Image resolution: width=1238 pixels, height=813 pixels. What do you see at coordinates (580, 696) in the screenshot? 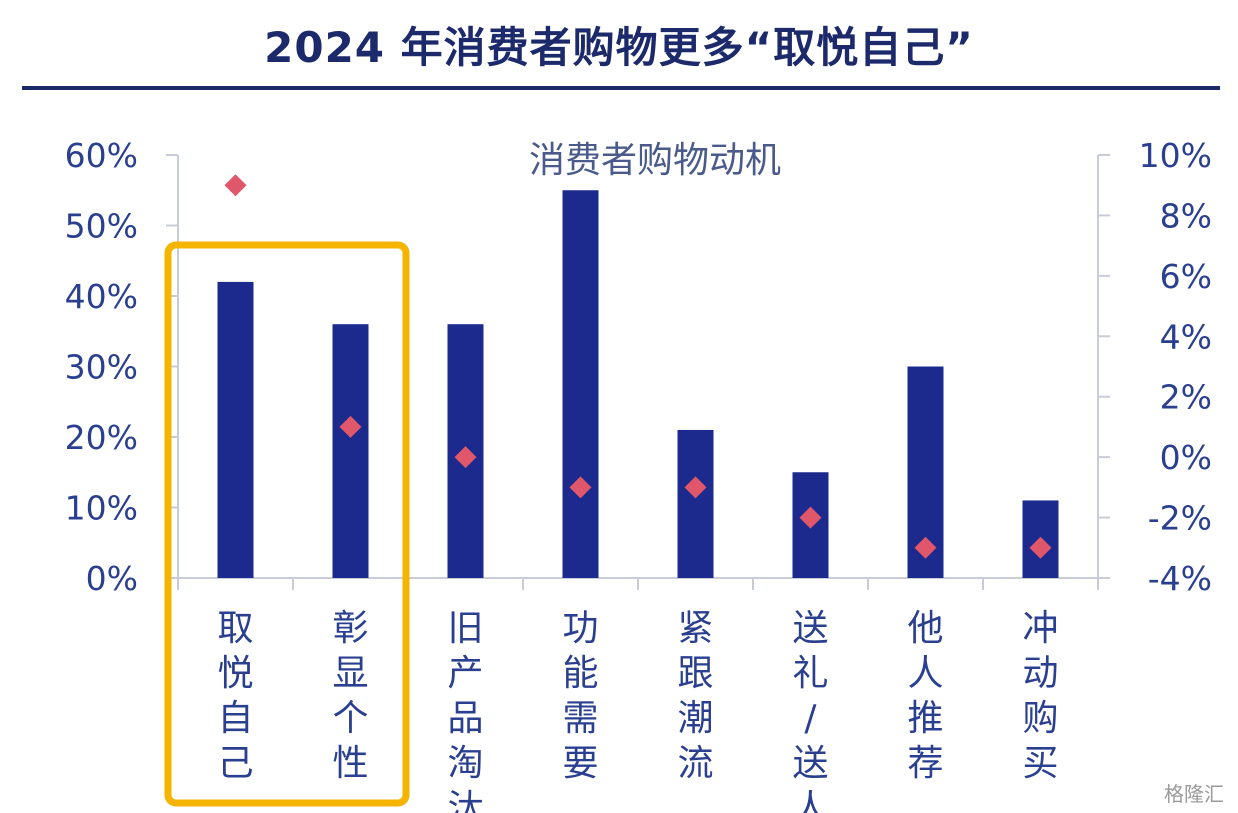
I see `category-label: 功能需要` at bounding box center [580, 696].